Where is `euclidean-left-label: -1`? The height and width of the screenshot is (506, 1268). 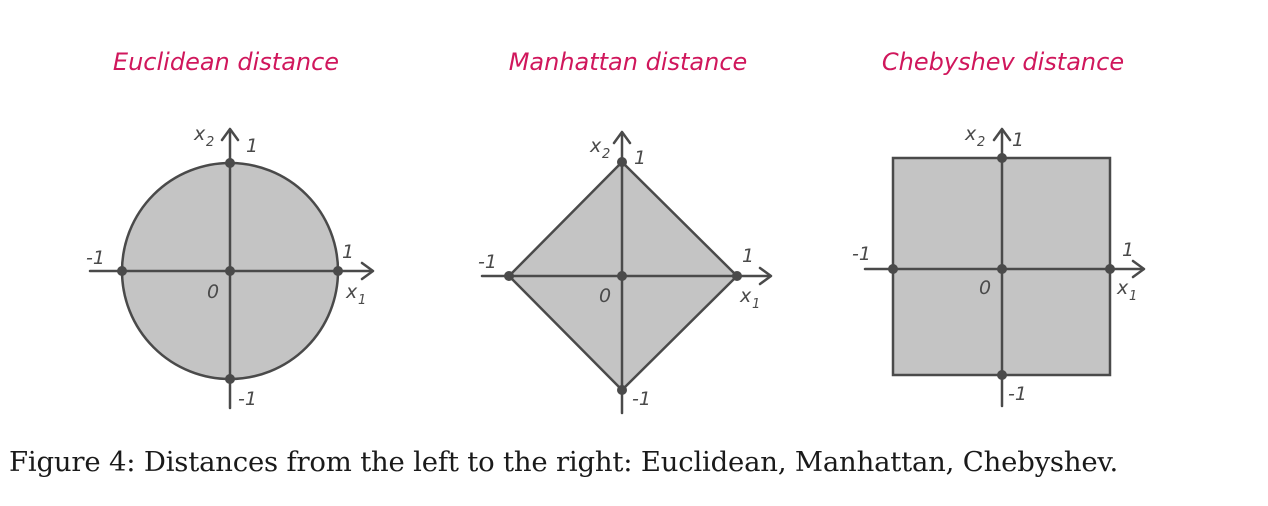 euclidean-left-label: -1 is located at coordinates (95, 258).